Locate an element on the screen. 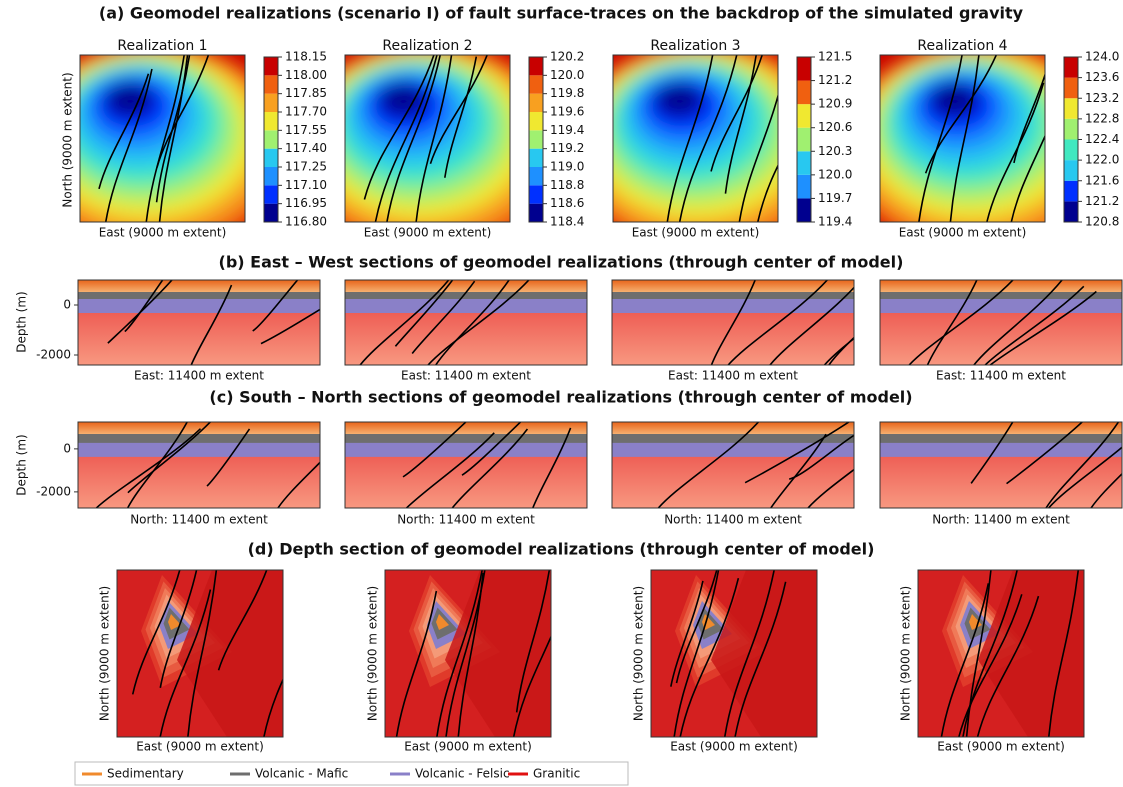 This screenshot has height=787, width=1123. colorbar-tick-label: 120.8 is located at coordinates (1102, 222).